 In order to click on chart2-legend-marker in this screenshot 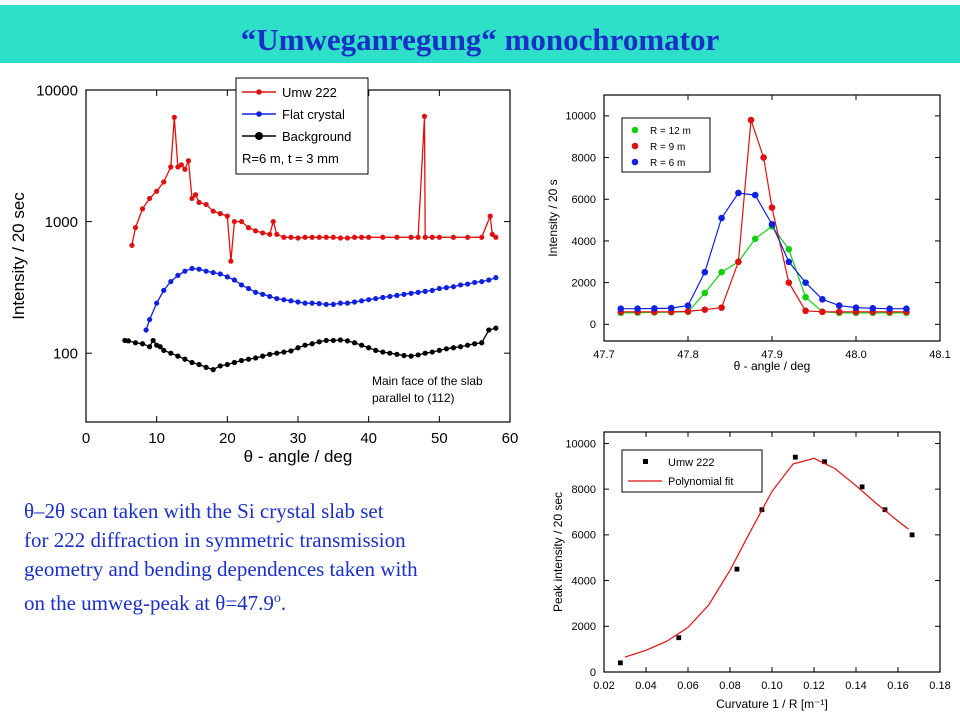, I will do `click(635, 162)`.